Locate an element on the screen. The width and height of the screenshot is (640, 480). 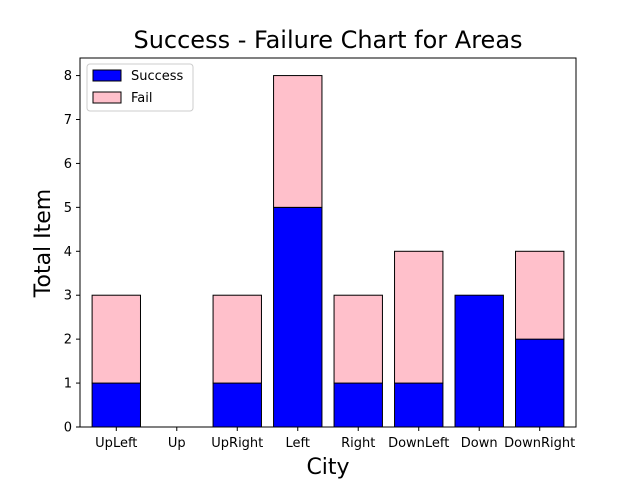
bar-success-left is located at coordinates (298, 317).